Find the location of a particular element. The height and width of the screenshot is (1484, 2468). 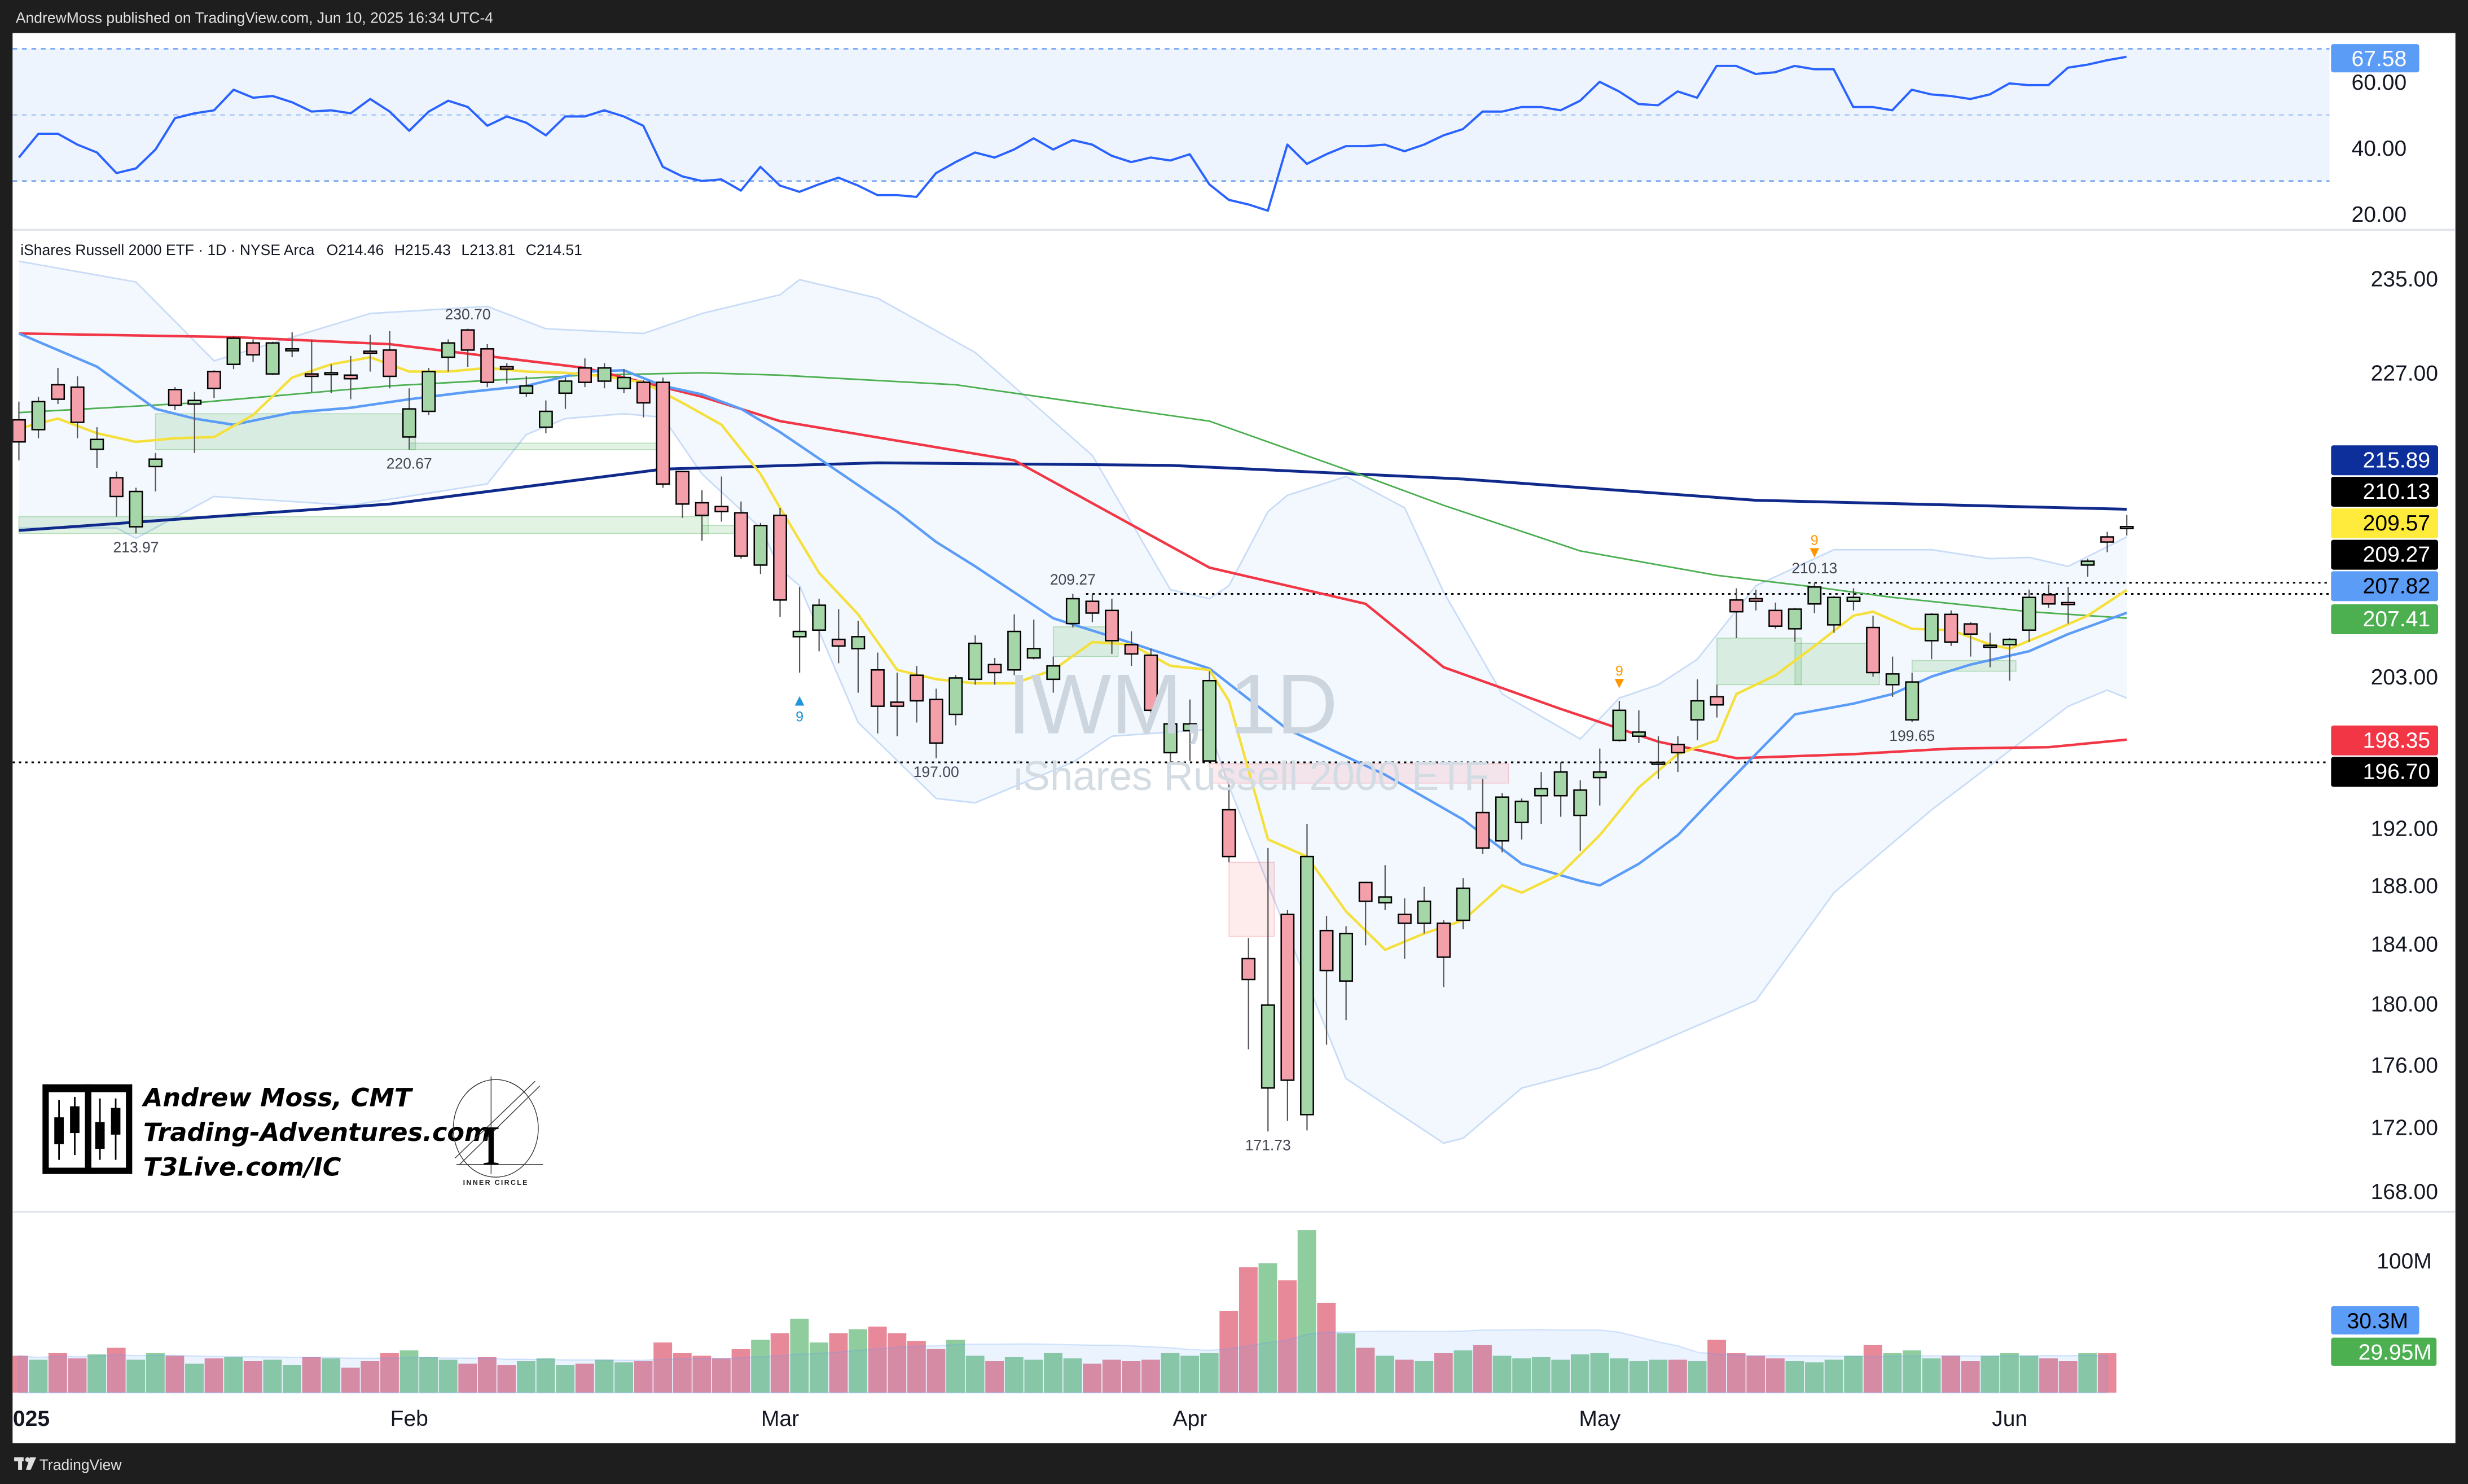

sequential-up-arrow-icon is located at coordinates (799, 701).